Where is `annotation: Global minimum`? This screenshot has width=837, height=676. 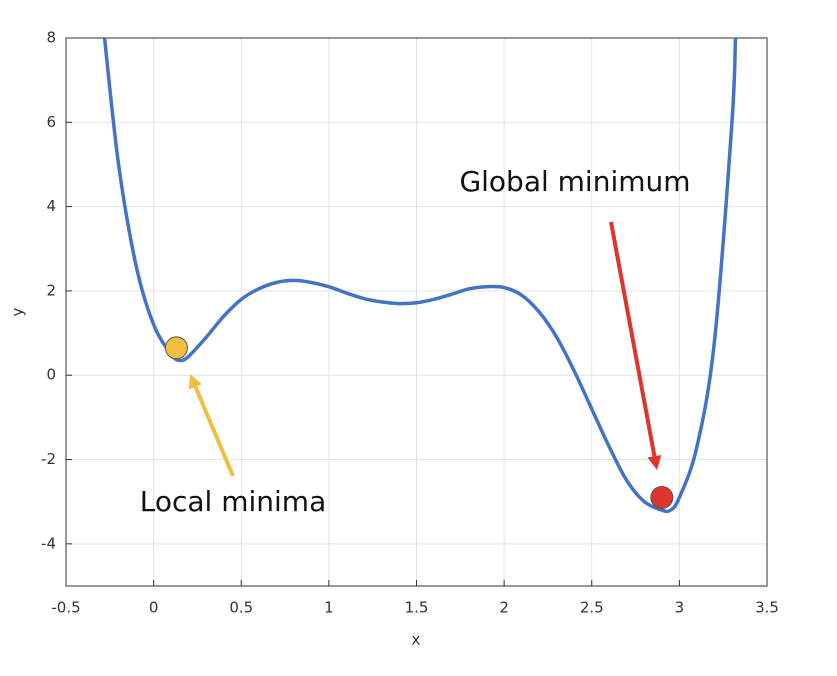
annotation: Global minimum is located at coordinates (574, 181).